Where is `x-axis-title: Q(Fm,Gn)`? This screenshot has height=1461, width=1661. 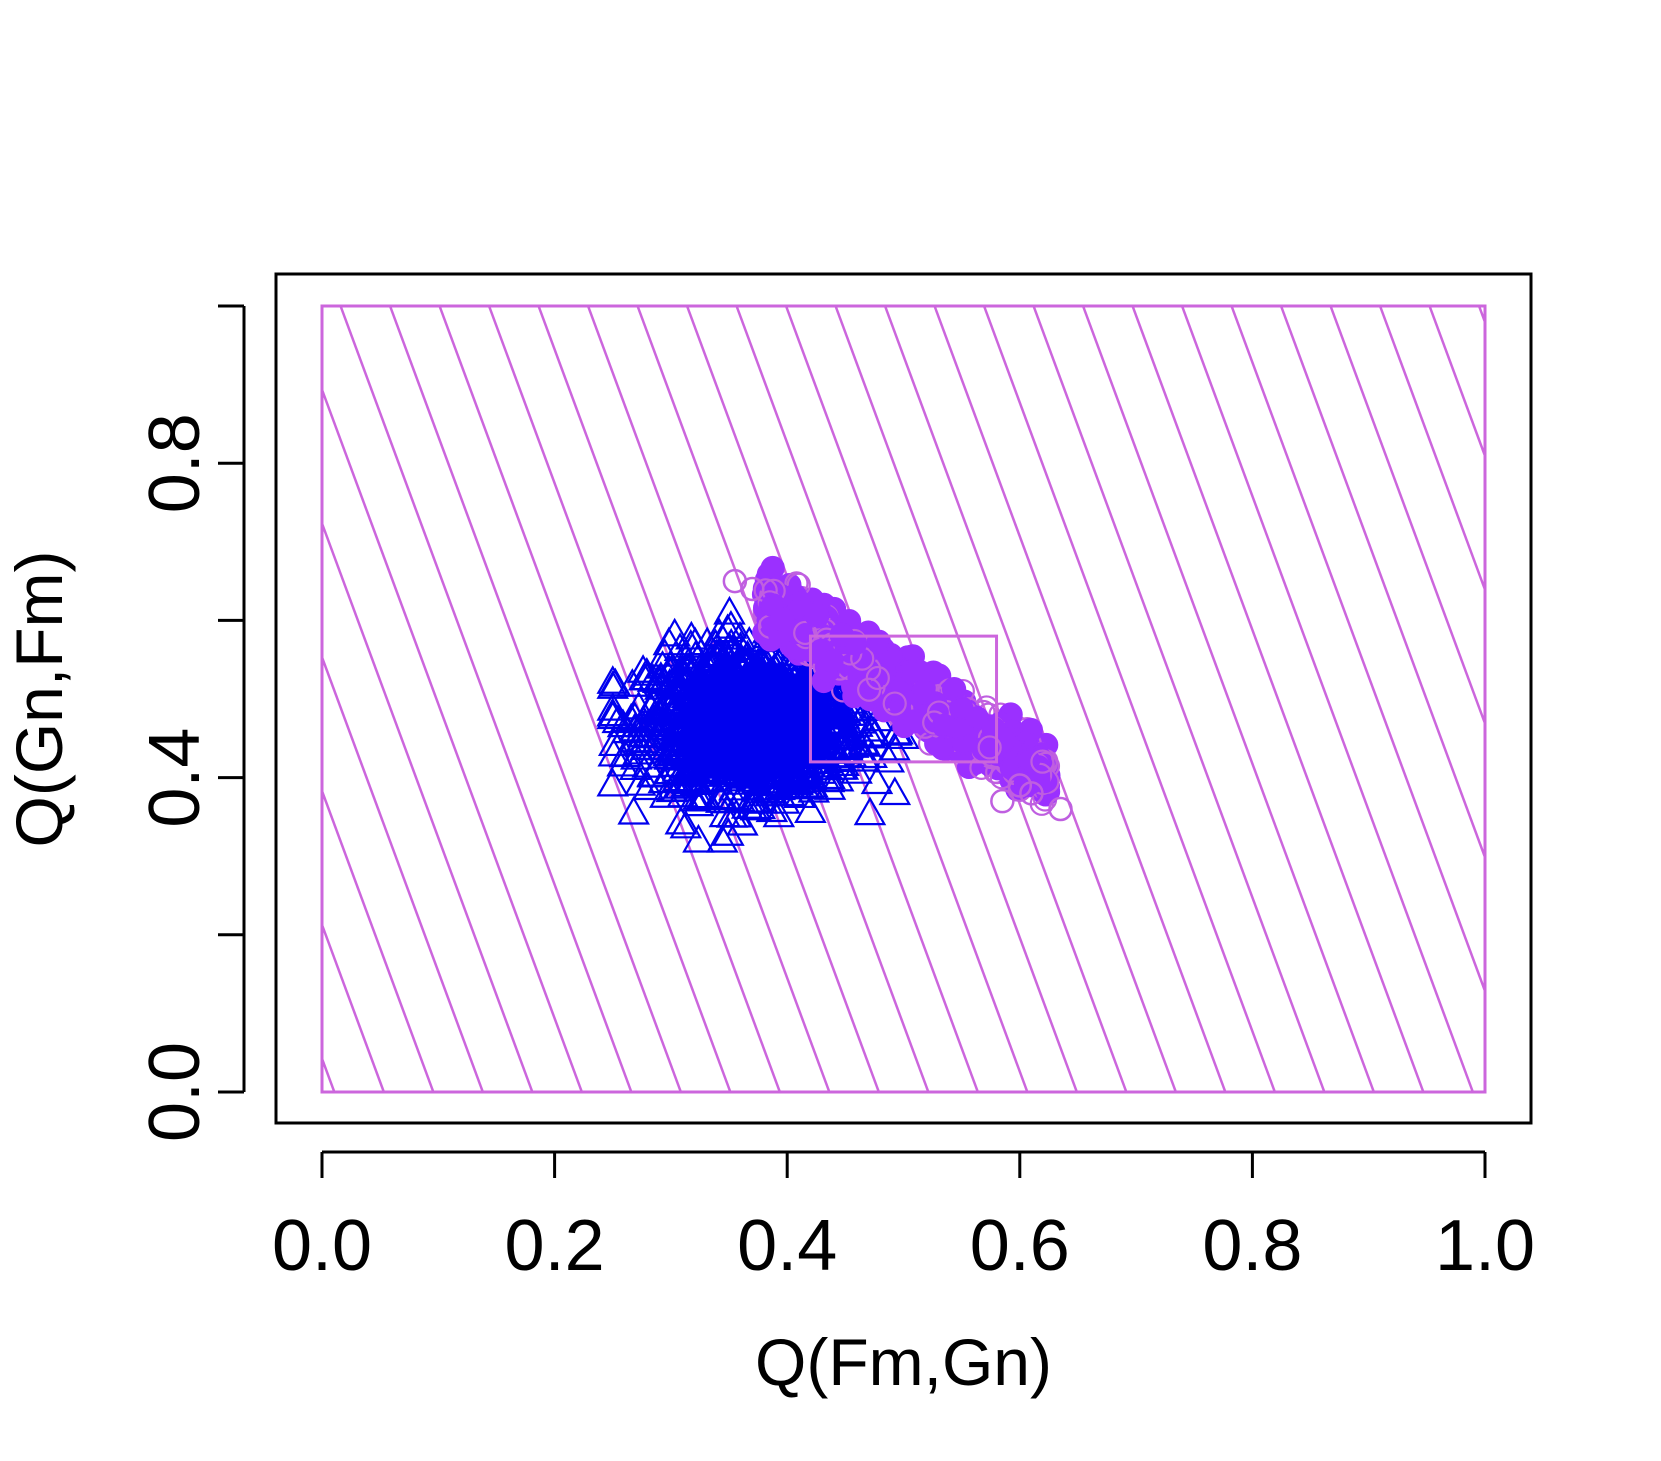 x-axis-title: Q(Fm,Gn) is located at coordinates (903, 1362).